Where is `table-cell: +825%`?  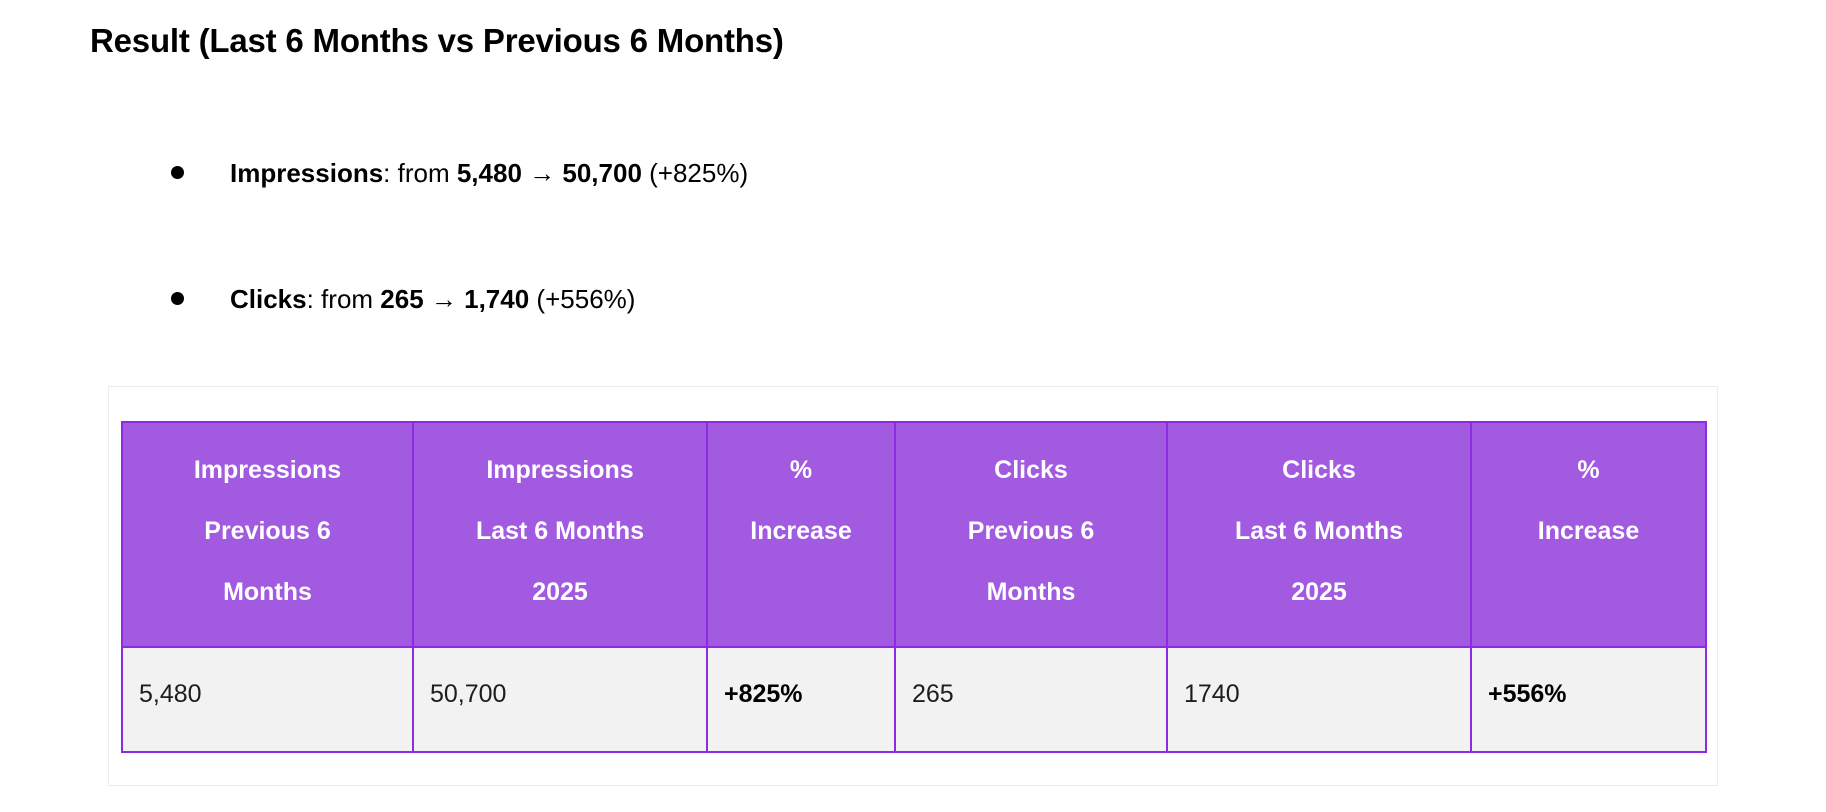
table-cell: +825% is located at coordinates (801, 699).